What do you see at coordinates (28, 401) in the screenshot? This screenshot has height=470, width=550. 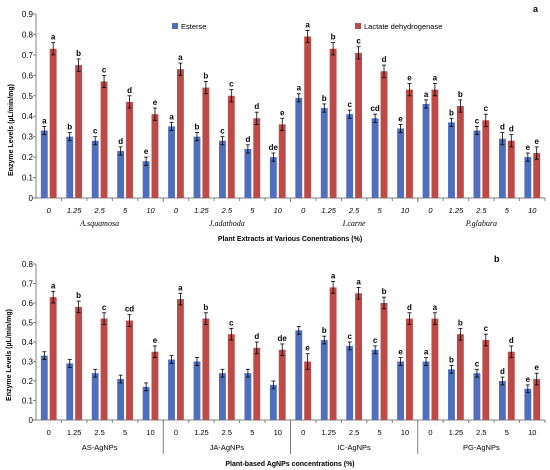 I see `y-tick-label: 0.1` at bounding box center [28, 401].